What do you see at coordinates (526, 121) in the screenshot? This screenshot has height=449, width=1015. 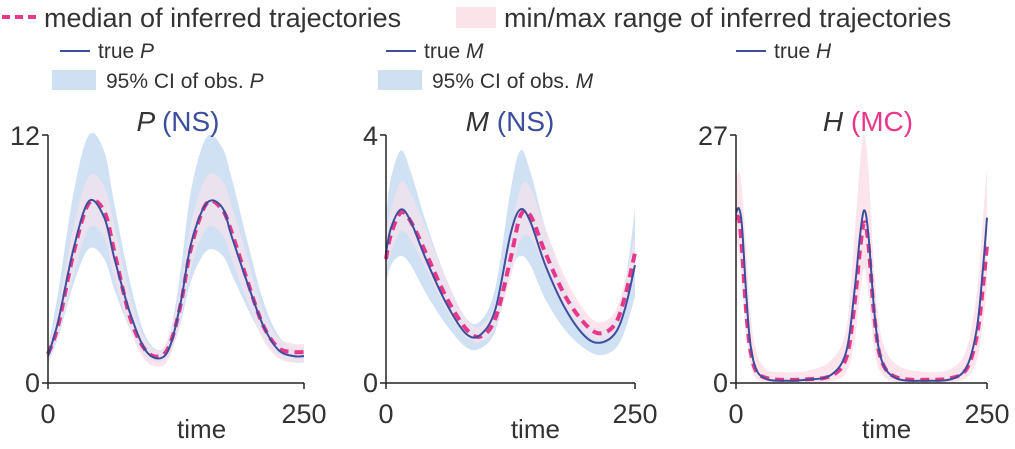 I see `panel-title-tag-M: (NS)` at bounding box center [526, 121].